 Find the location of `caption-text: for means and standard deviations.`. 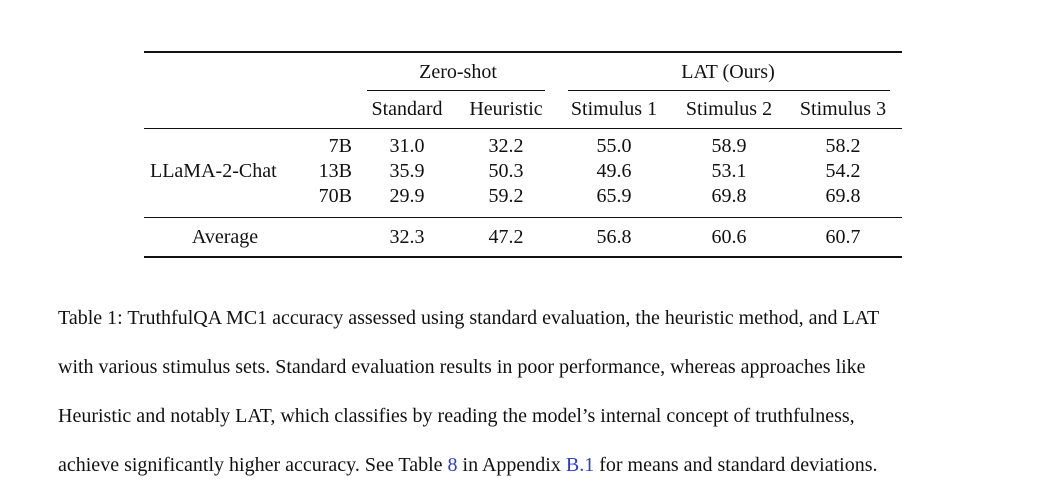

caption-text: for means and standard deviations. is located at coordinates (736, 464).